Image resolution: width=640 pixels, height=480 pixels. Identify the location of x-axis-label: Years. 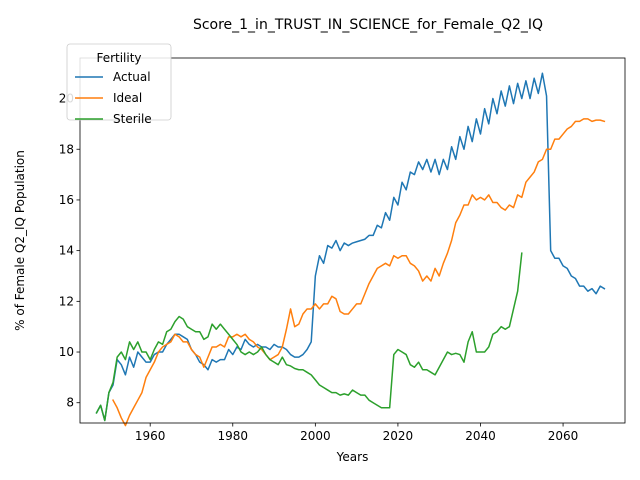
(352, 457).